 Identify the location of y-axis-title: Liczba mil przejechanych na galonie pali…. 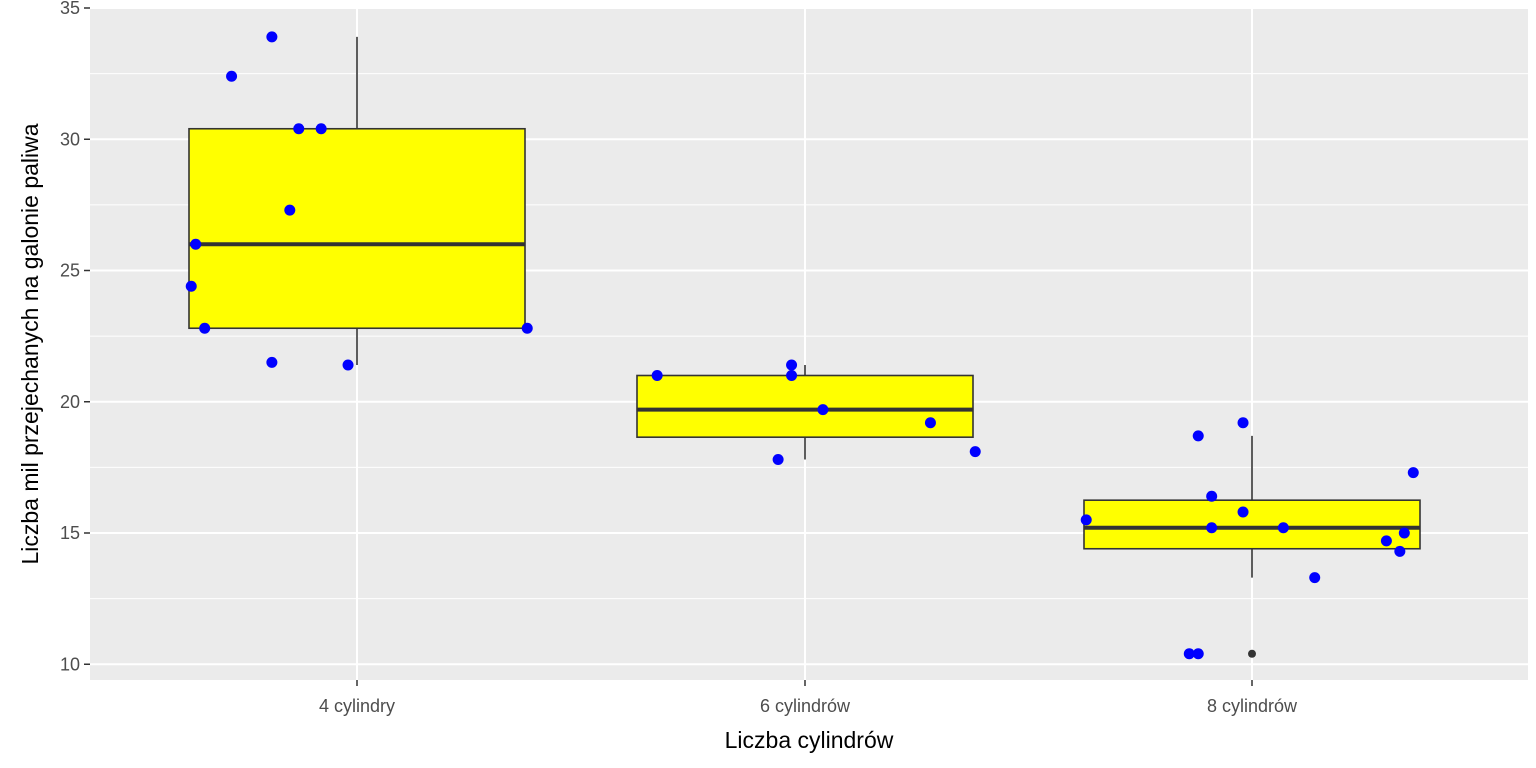
(30, 343).